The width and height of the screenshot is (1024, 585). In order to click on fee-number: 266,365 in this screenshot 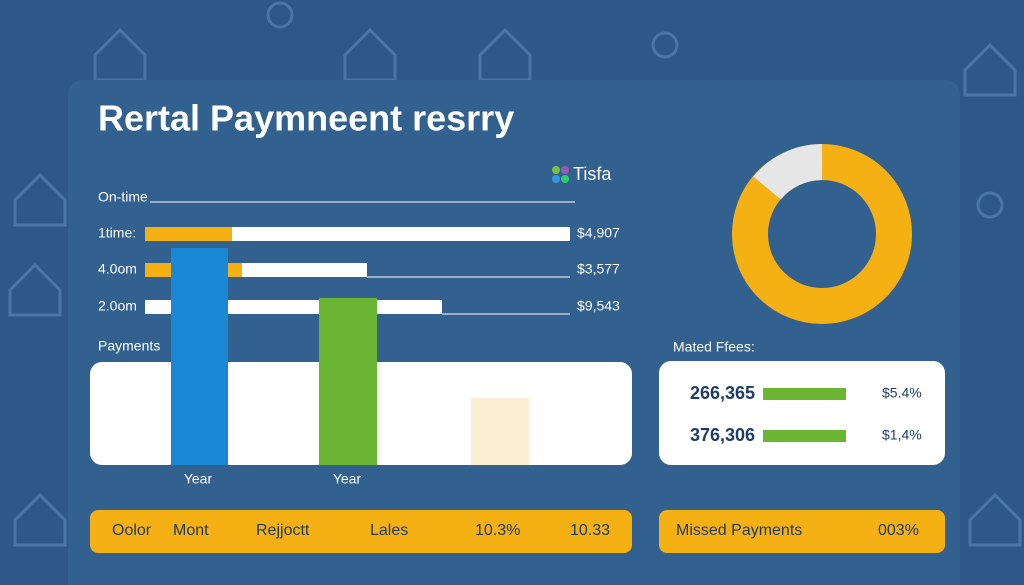, I will do `click(722, 393)`.